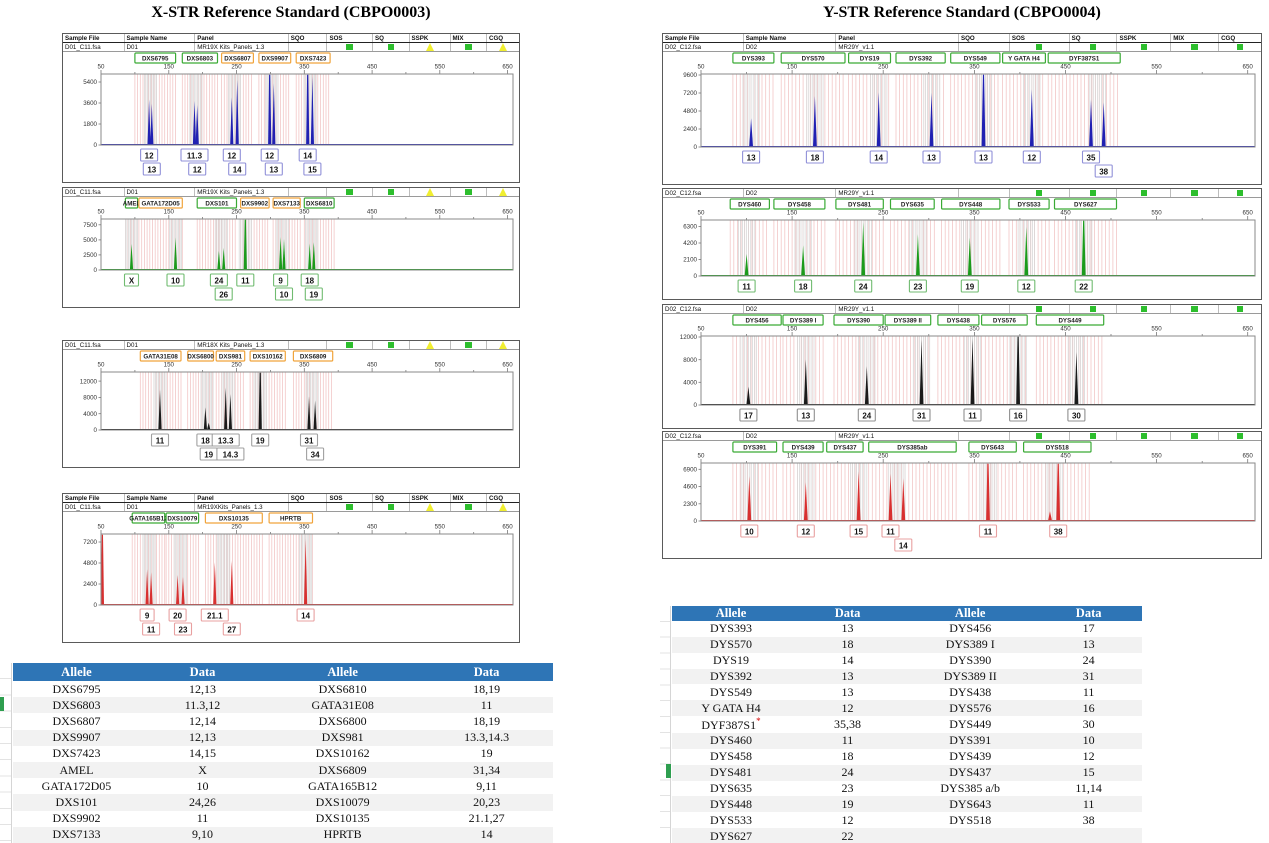 The width and height of the screenshot is (1269, 843). Describe the element at coordinates (847, 804) in the screenshot. I see `value-cell: 19` at that location.